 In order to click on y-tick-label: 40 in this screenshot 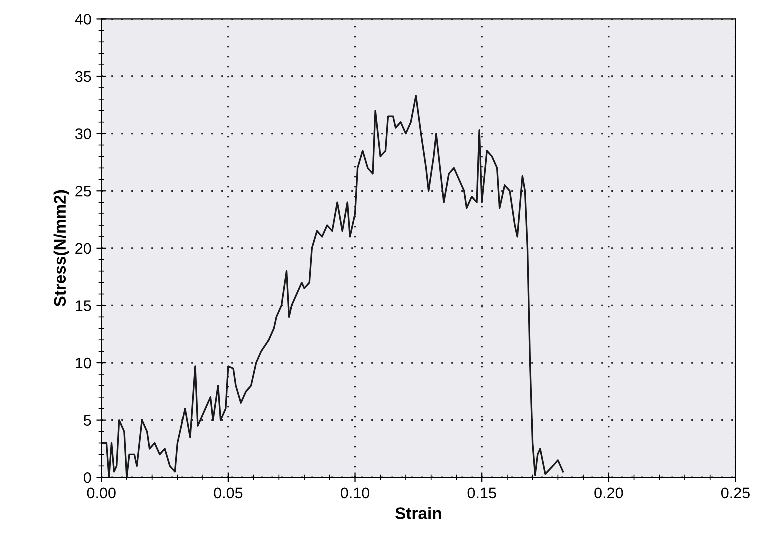, I will do `click(83, 19)`.